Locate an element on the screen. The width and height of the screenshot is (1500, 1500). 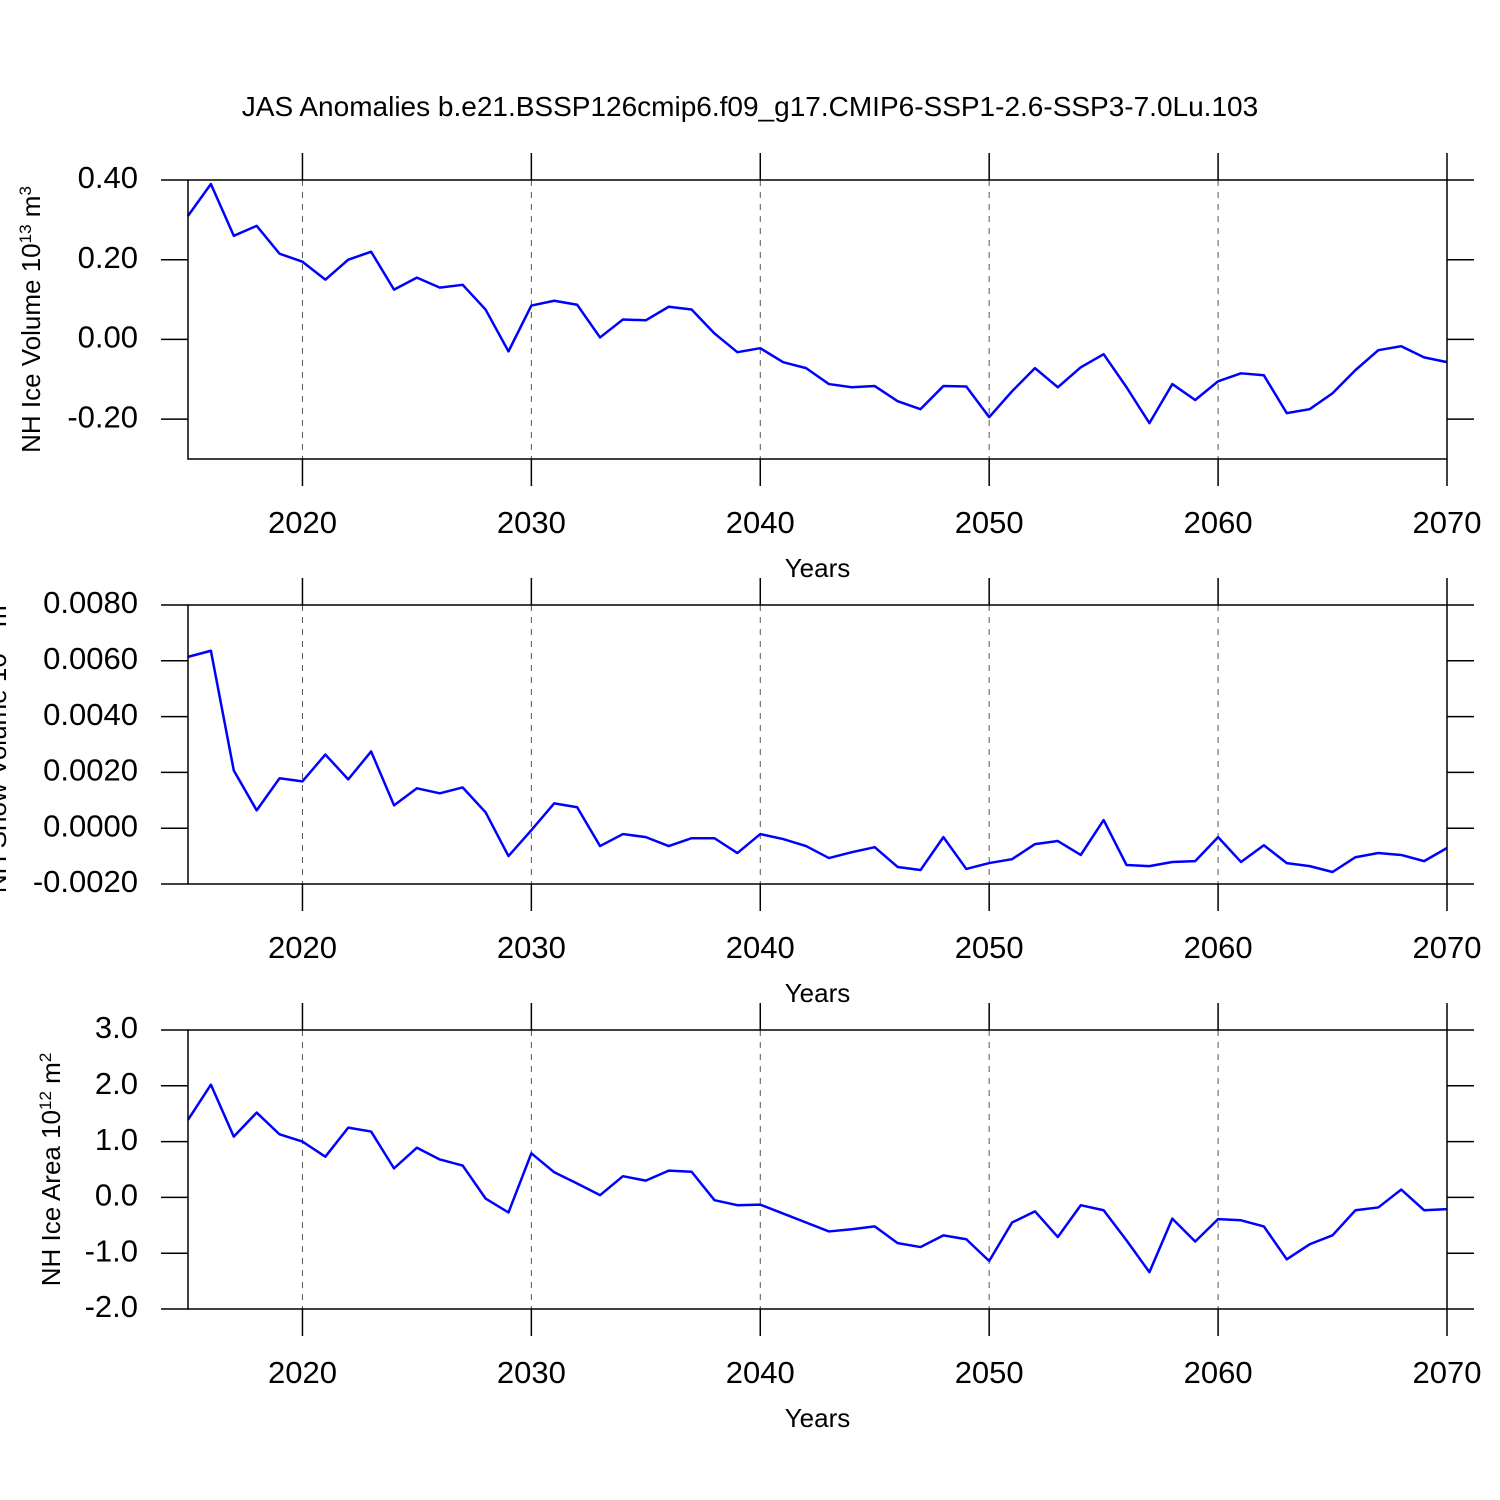
y-tick-label: -0.0020 is located at coordinates (85, 881).